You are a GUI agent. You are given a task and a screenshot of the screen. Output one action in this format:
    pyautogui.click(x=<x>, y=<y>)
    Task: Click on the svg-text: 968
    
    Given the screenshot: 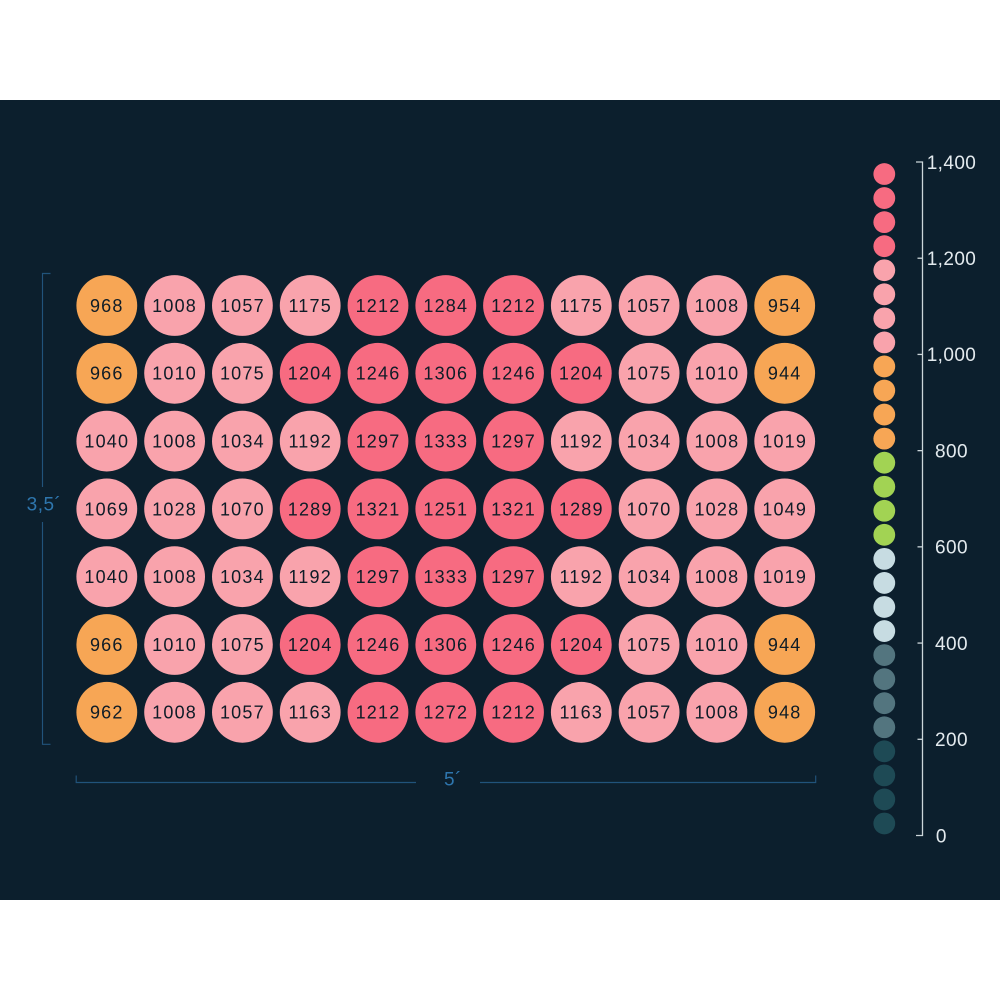 What is the action you would take?
    pyautogui.click(x=107, y=306)
    